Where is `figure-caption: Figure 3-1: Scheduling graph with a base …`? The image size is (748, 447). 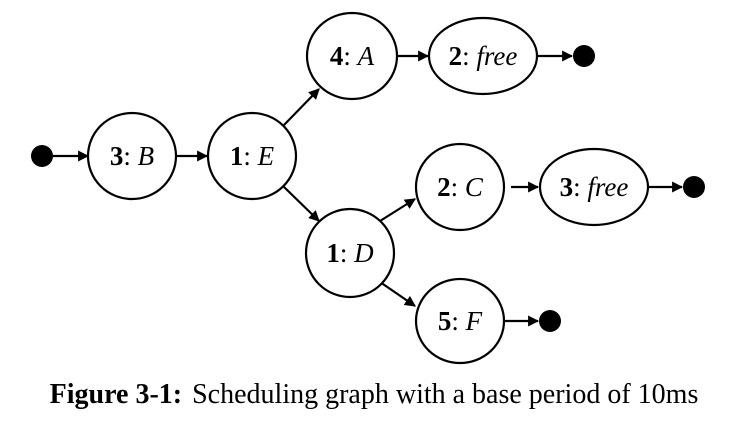 figure-caption: Figure 3-1: Scheduling graph with a base … is located at coordinates (374, 395).